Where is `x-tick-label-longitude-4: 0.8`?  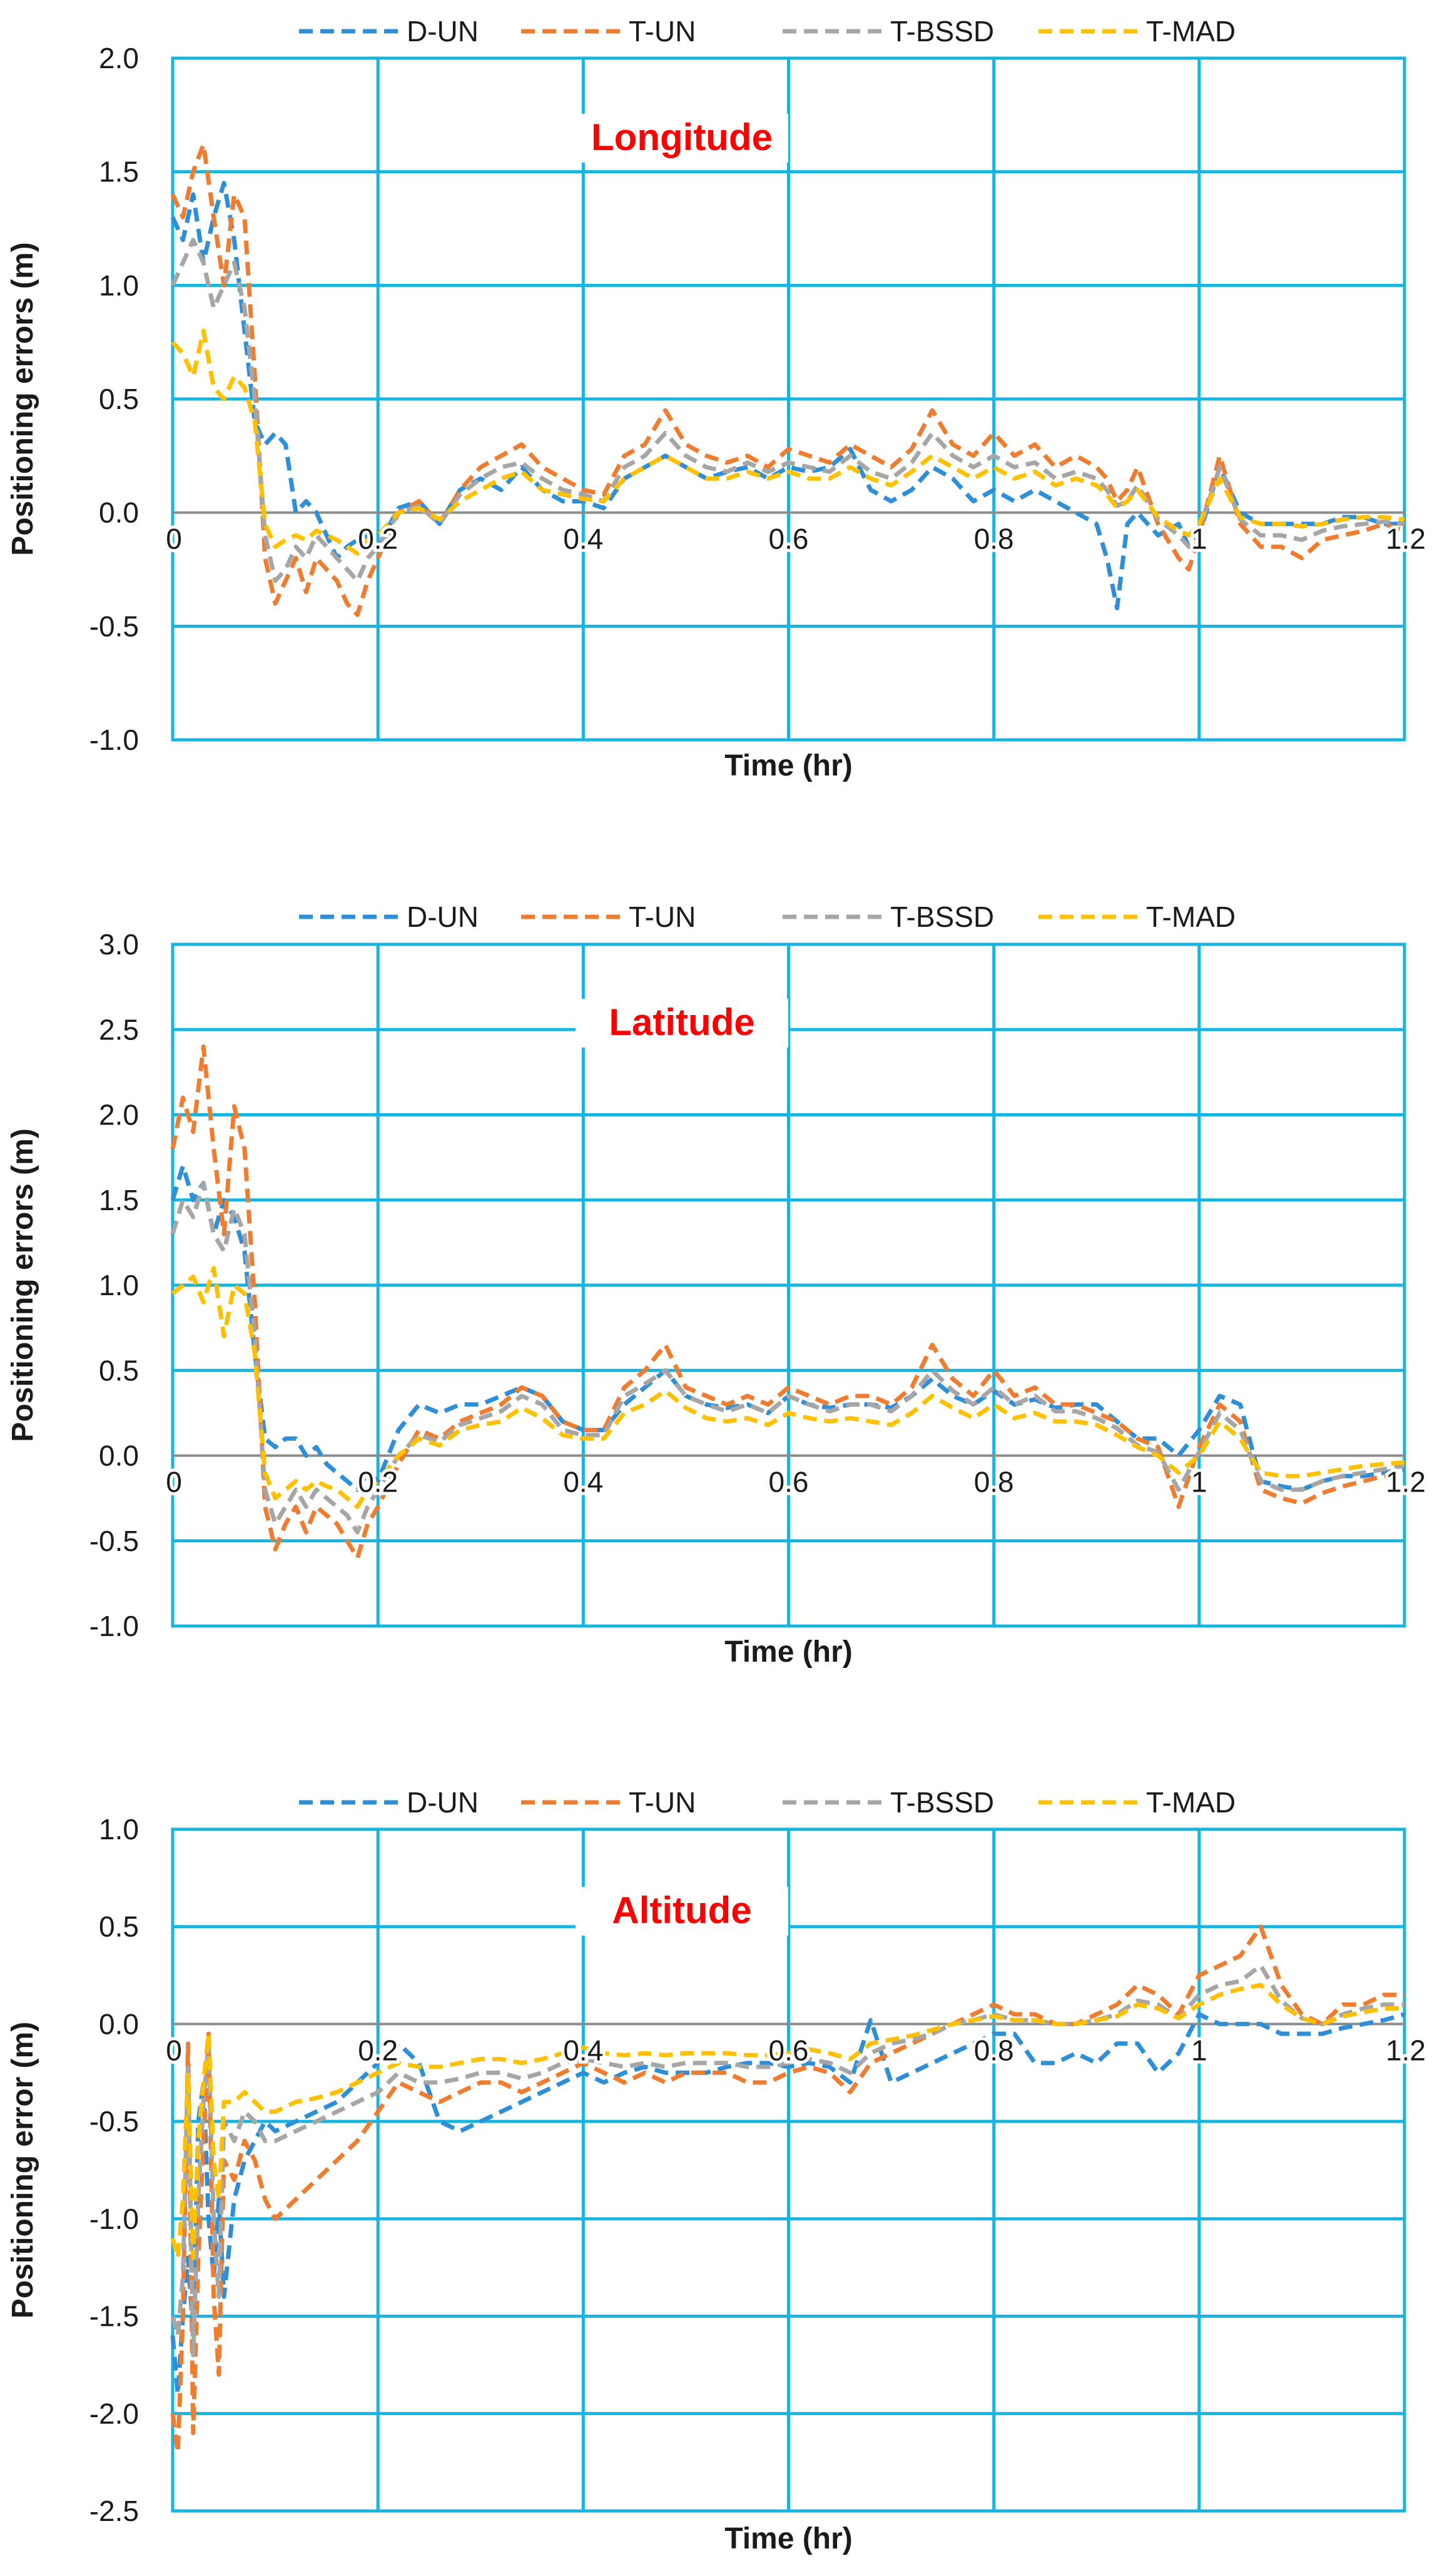 x-tick-label-longitude-4: 0.8 is located at coordinates (994, 539).